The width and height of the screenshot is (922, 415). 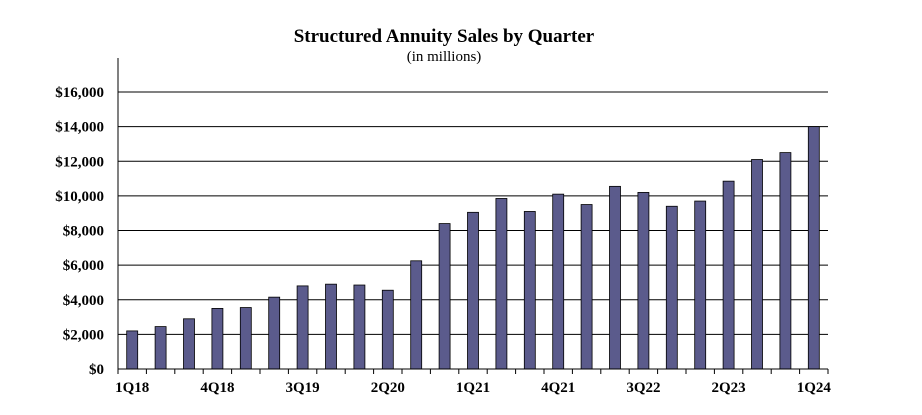 I want to click on bar-4q20, so click(x=444, y=296).